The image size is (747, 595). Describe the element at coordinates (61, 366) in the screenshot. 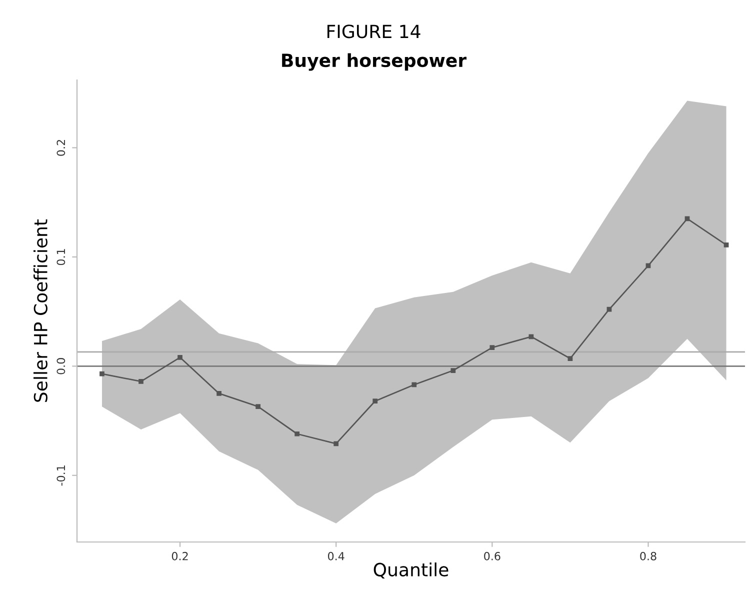

I see `y-tick-label: 0.0` at that location.